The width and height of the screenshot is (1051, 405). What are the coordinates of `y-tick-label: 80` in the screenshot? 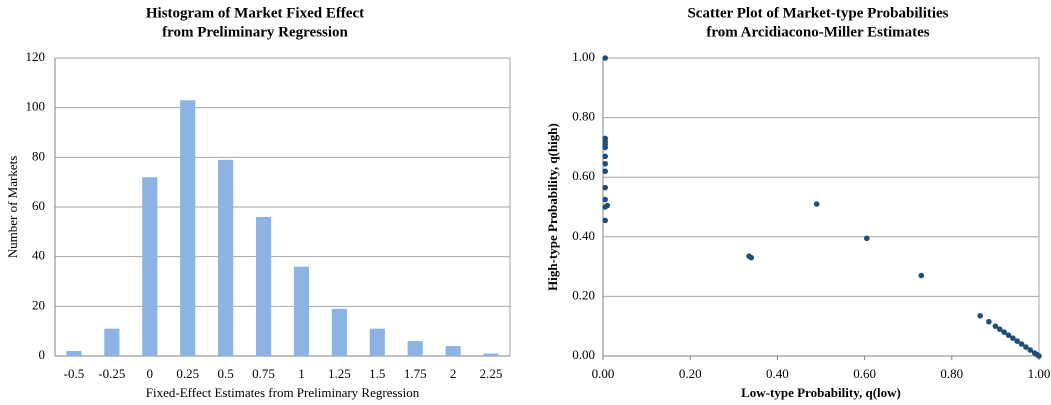 It's located at (38, 155).